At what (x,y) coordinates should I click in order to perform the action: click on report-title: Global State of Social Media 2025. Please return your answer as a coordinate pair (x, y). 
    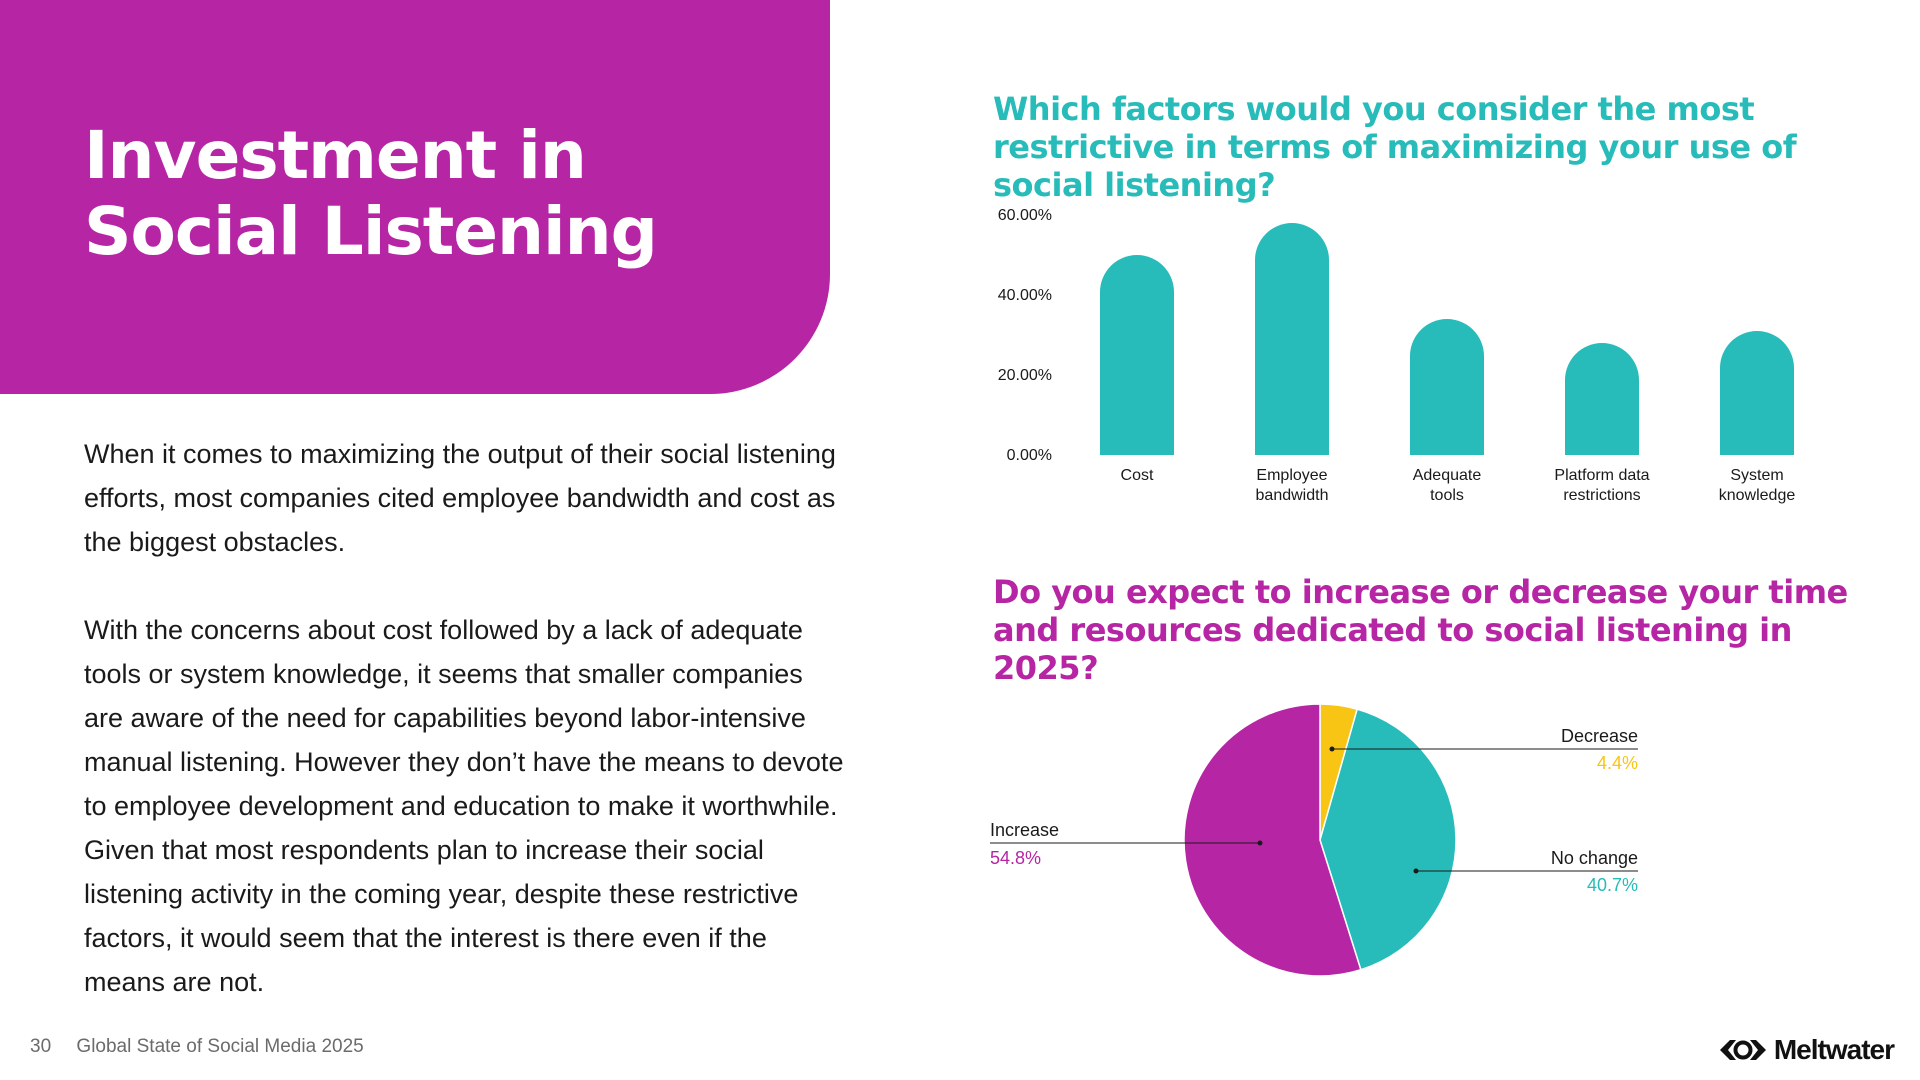
    Looking at the image, I should click on (220, 1046).